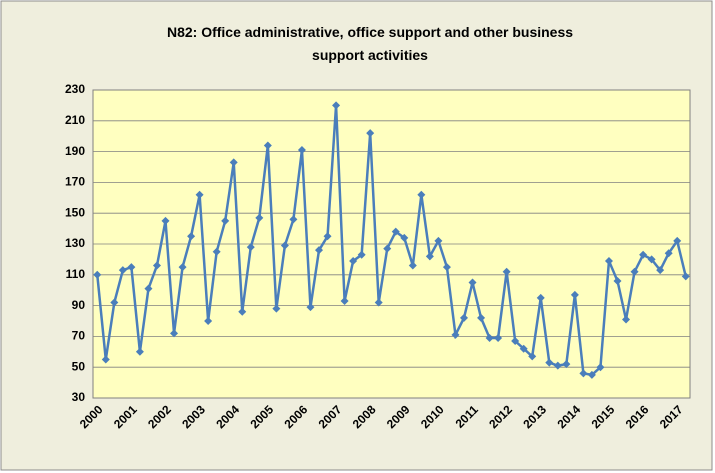 The width and height of the screenshot is (715, 473). What do you see at coordinates (75, 212) in the screenshot?
I see `y-tick-label: 150` at bounding box center [75, 212].